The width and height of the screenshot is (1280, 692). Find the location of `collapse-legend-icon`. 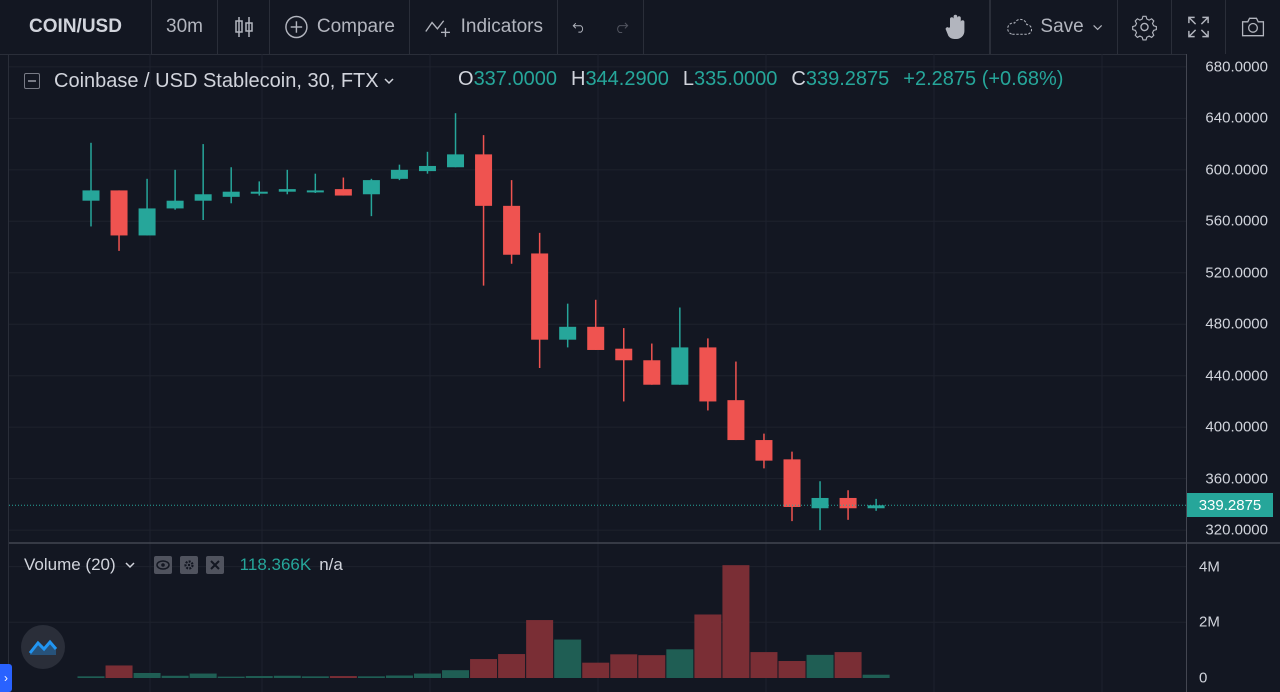

collapse-legend-icon is located at coordinates (32, 81).